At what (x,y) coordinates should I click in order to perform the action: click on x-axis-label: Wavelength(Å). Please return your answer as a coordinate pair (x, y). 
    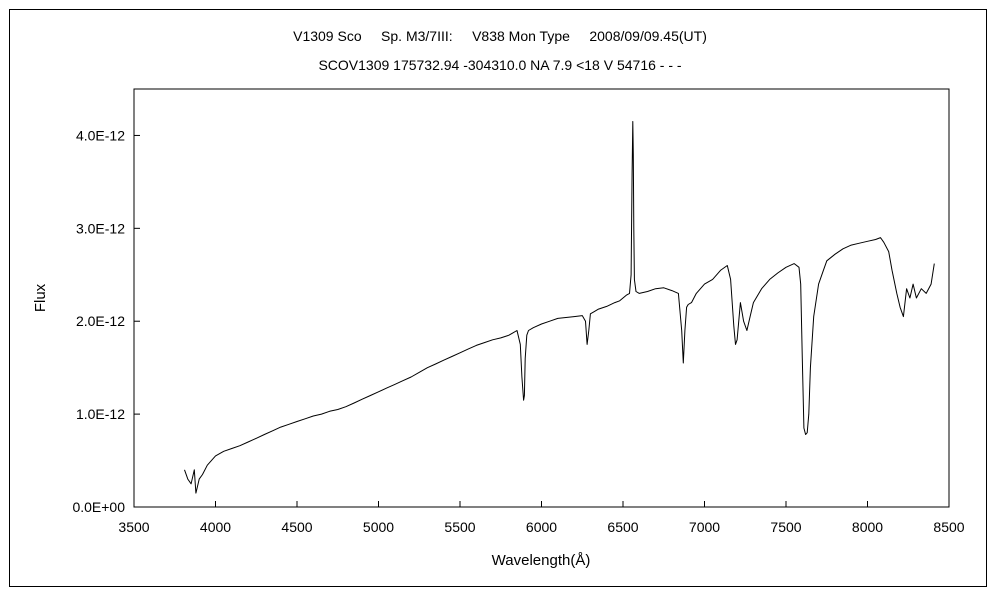
    Looking at the image, I should click on (541, 560).